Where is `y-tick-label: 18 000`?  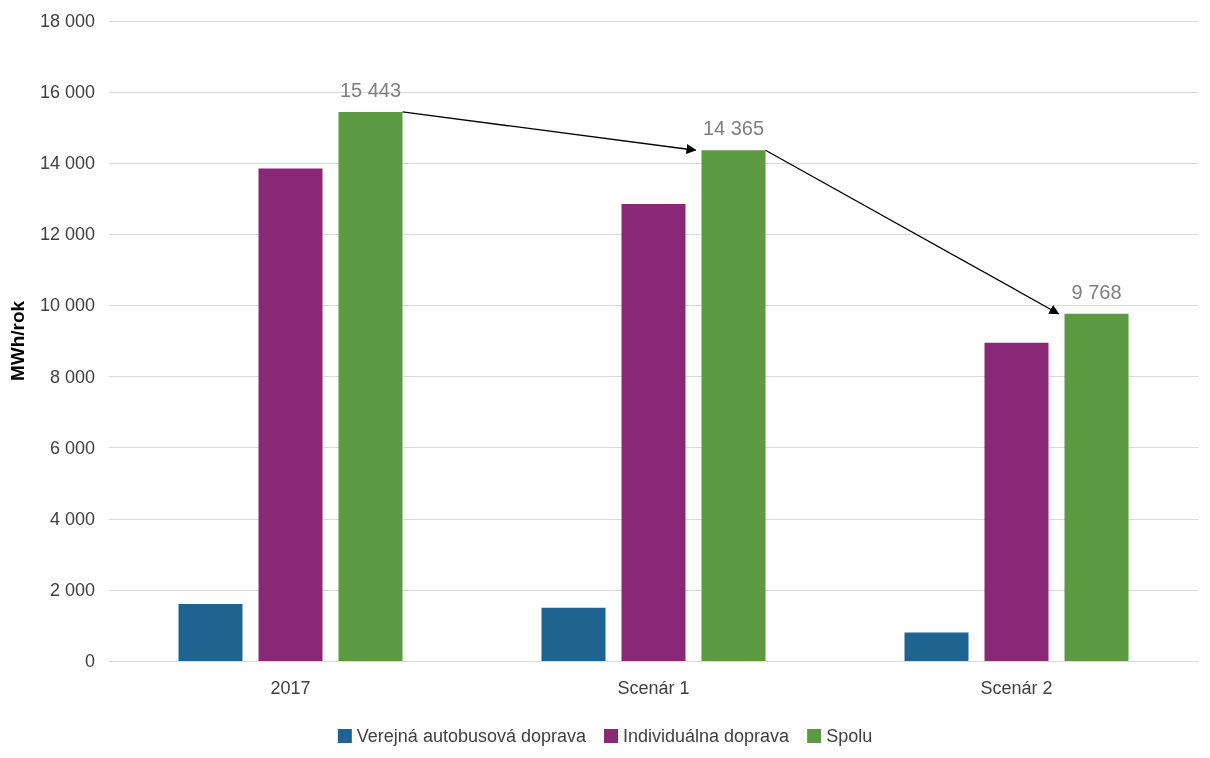
y-tick-label: 18 000 is located at coordinates (67, 21).